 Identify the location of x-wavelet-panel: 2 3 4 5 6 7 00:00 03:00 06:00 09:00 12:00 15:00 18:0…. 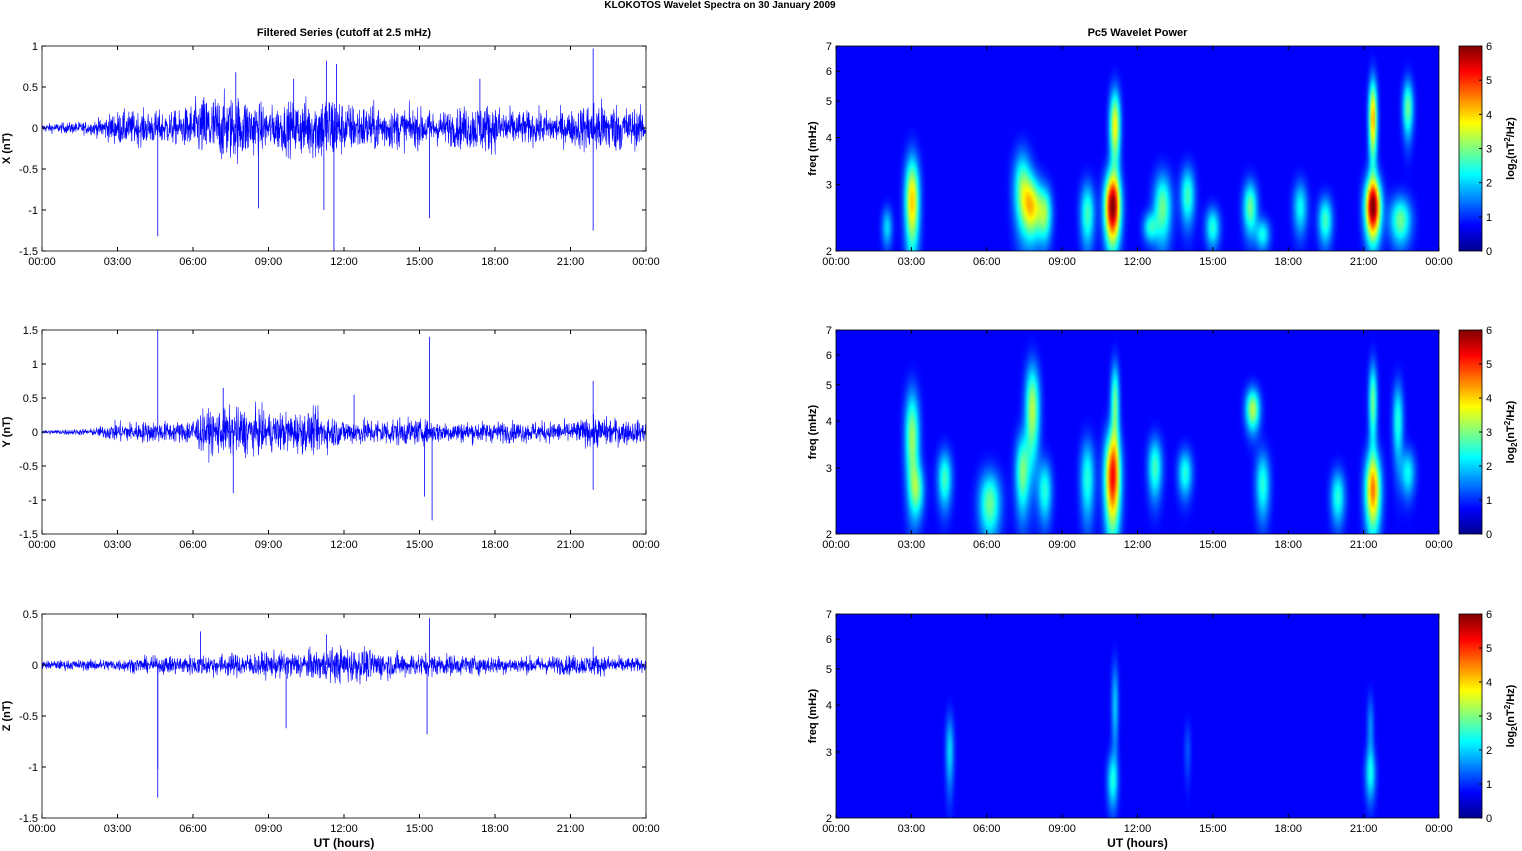
(1163, 147).